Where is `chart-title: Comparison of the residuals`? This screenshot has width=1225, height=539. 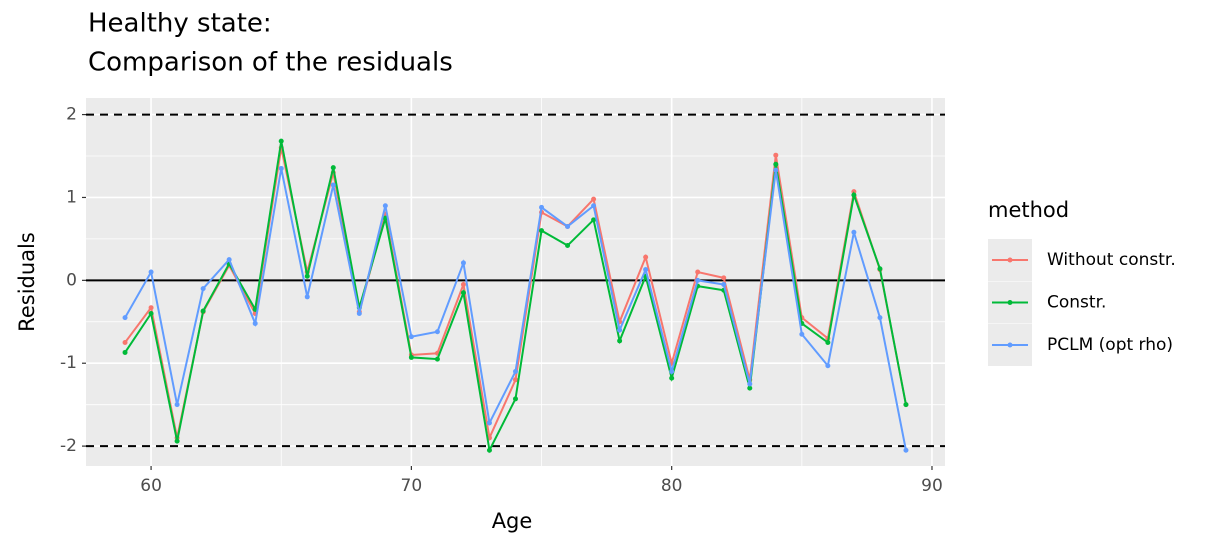 chart-title: Comparison of the residuals is located at coordinates (270, 63).